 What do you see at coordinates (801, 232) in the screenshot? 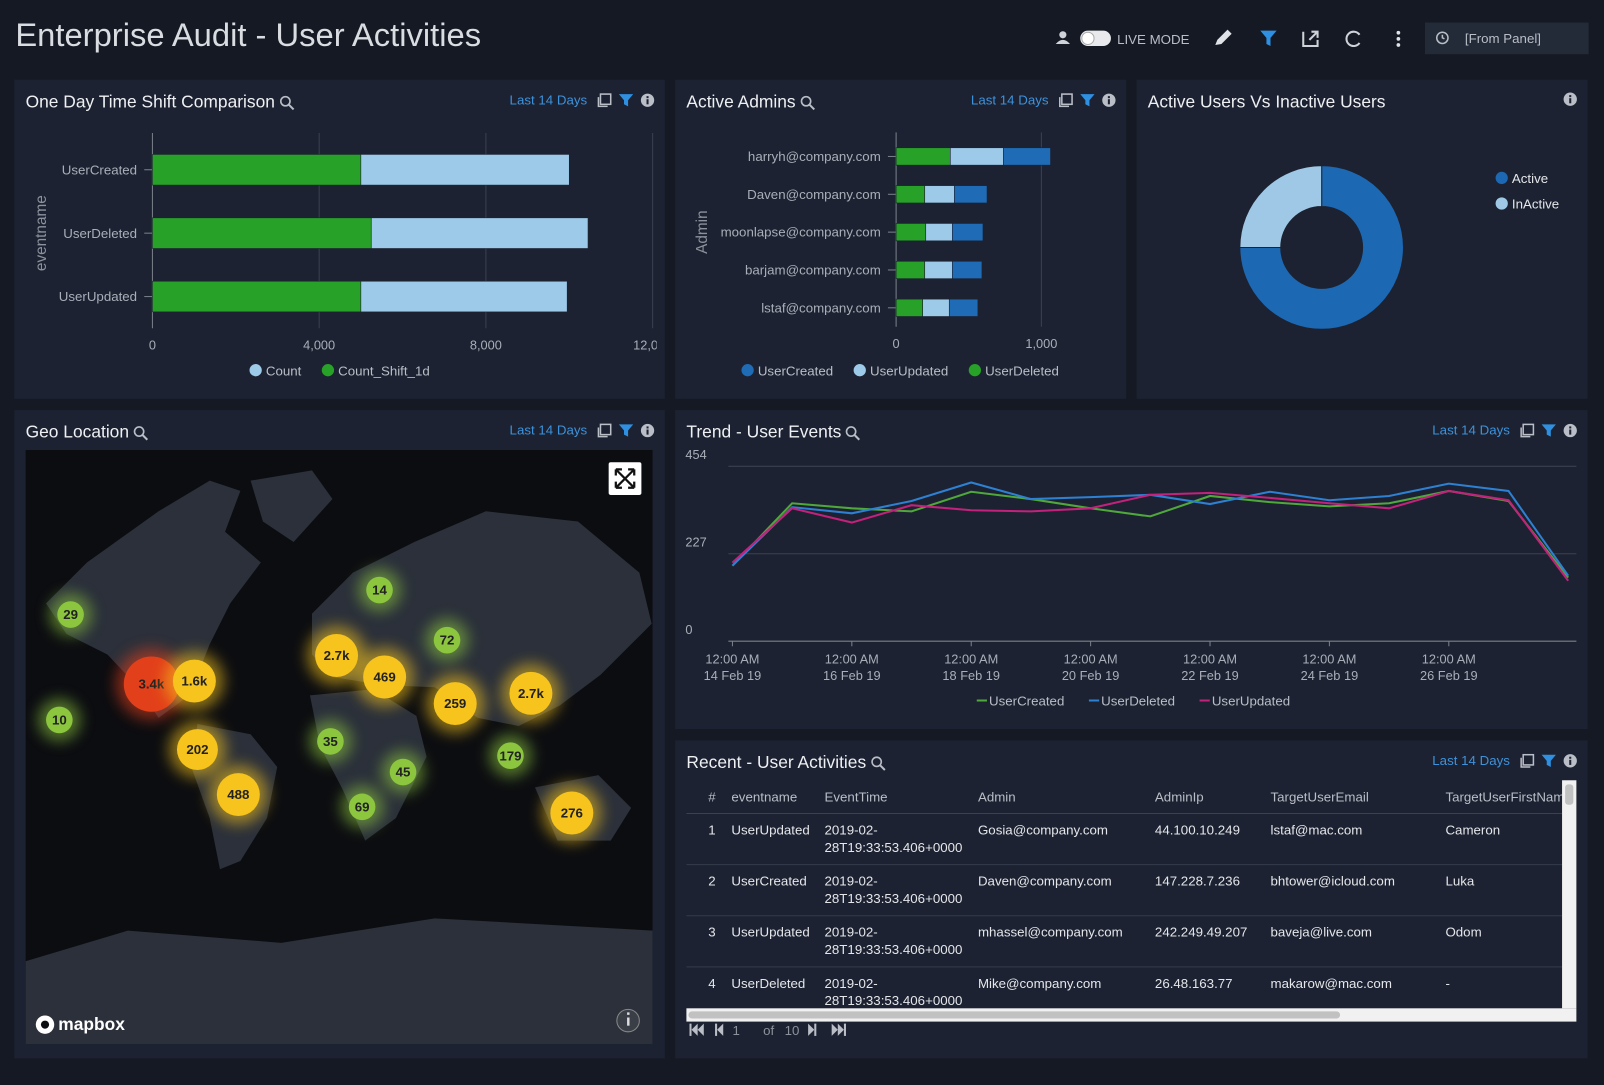
I see `y-tick-label: moonlapse@company.com` at bounding box center [801, 232].